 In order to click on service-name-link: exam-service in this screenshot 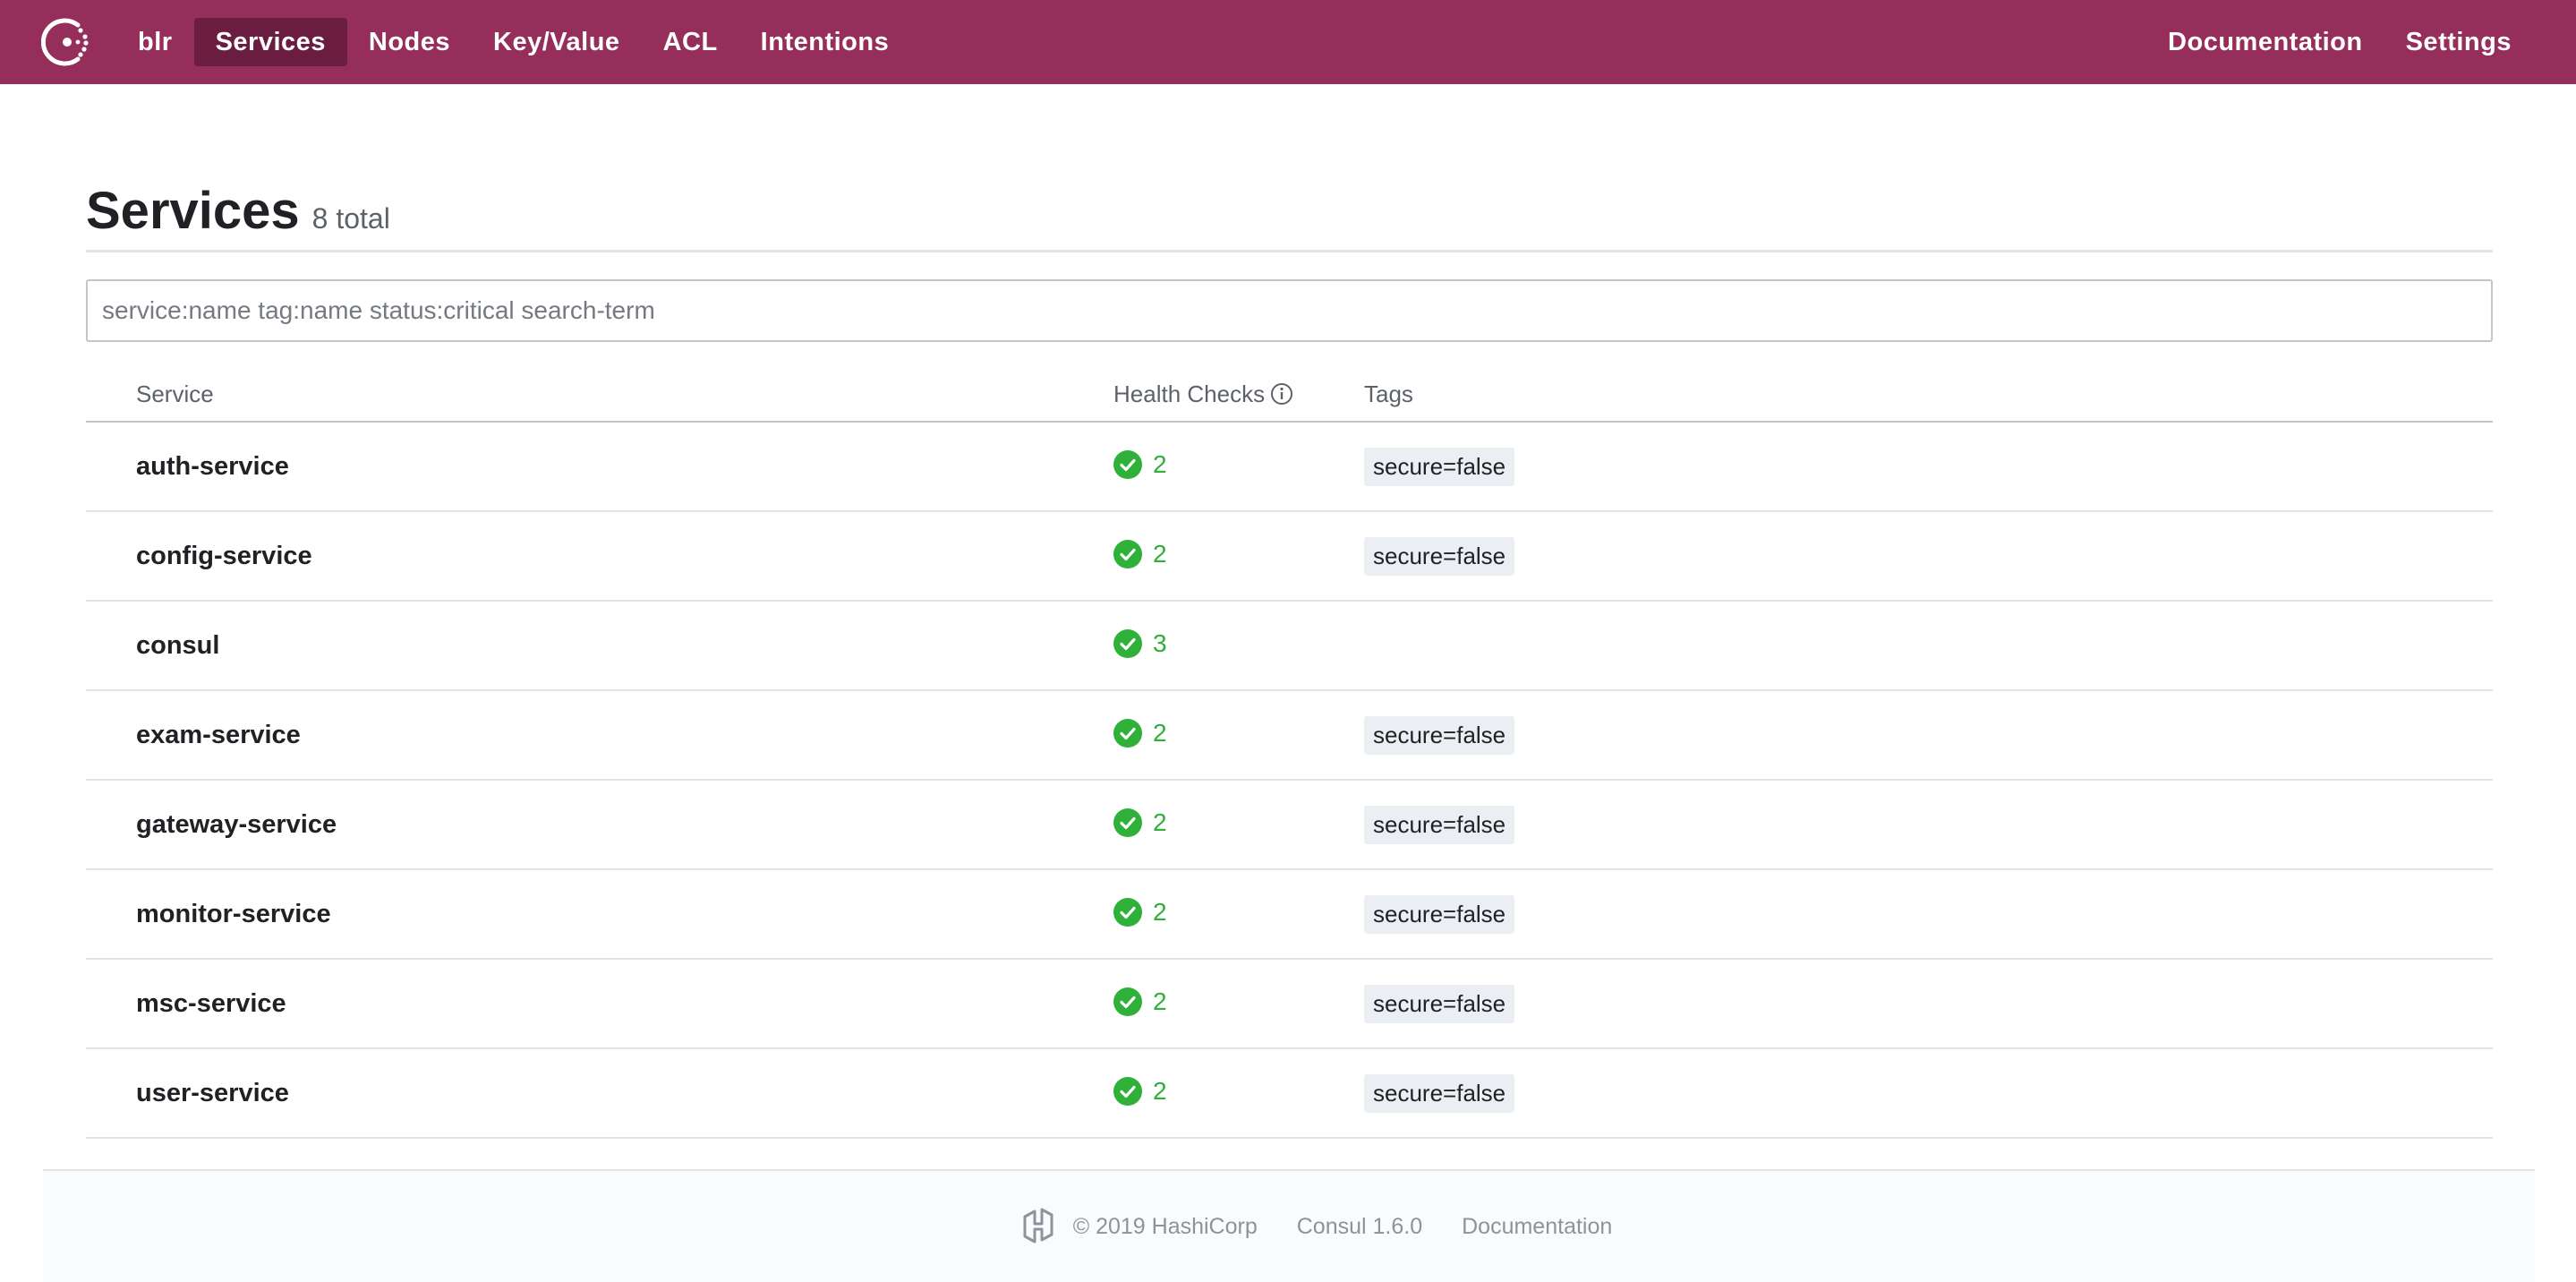, I will do `click(218, 734)`.